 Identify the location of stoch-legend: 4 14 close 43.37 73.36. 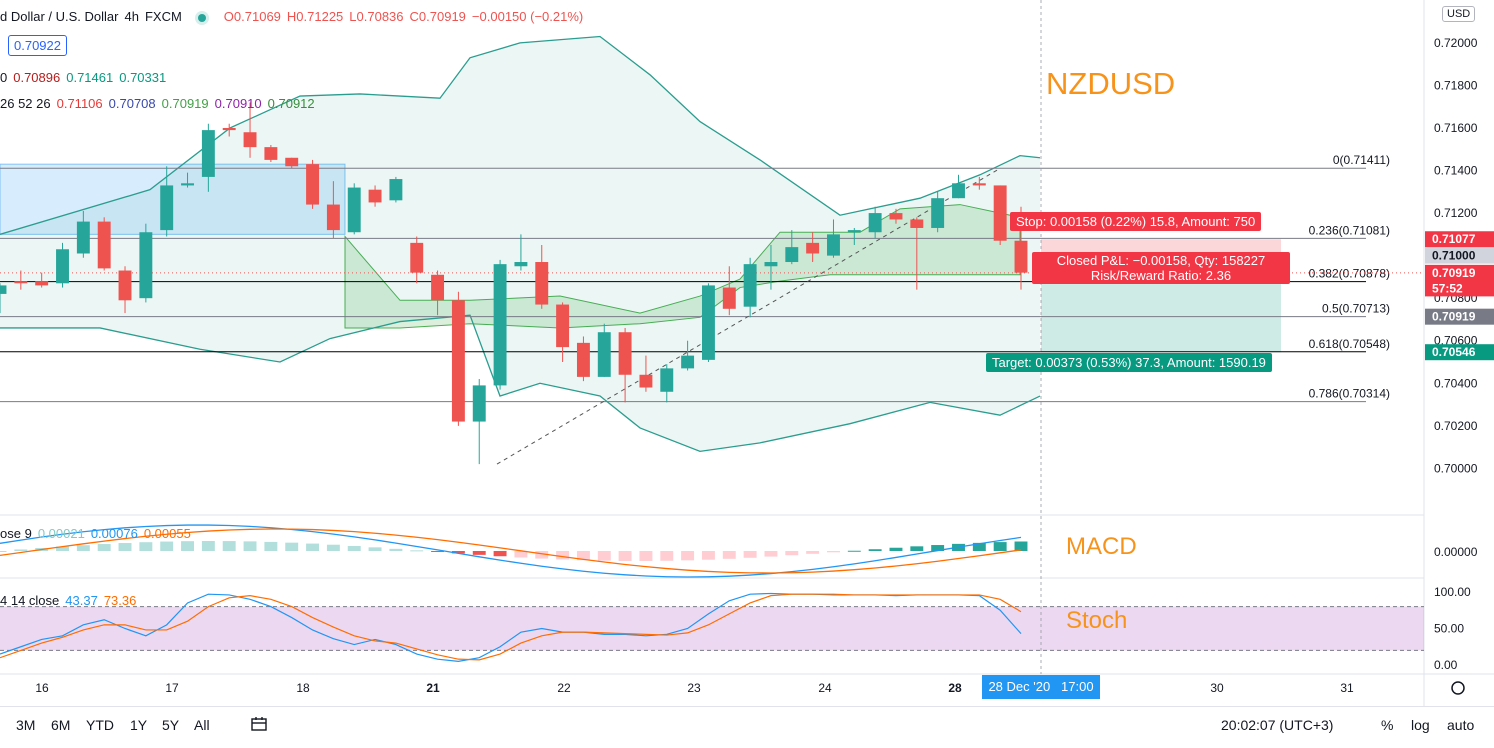
(71, 600).